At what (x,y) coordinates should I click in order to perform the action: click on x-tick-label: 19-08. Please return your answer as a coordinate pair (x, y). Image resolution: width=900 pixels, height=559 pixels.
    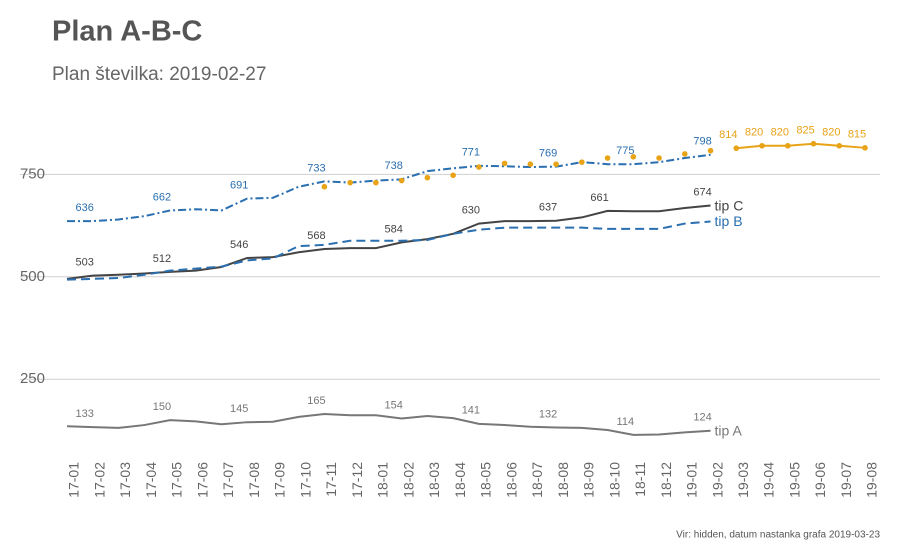
    Looking at the image, I should click on (872, 480).